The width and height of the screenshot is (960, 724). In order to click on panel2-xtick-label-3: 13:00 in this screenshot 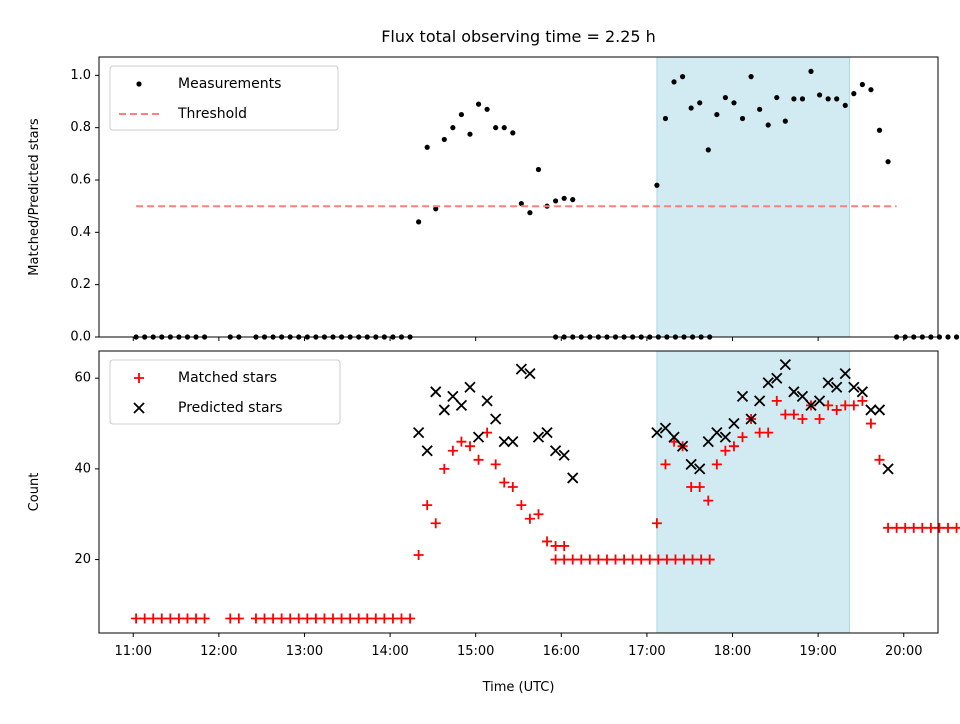, I will do `click(304, 651)`.